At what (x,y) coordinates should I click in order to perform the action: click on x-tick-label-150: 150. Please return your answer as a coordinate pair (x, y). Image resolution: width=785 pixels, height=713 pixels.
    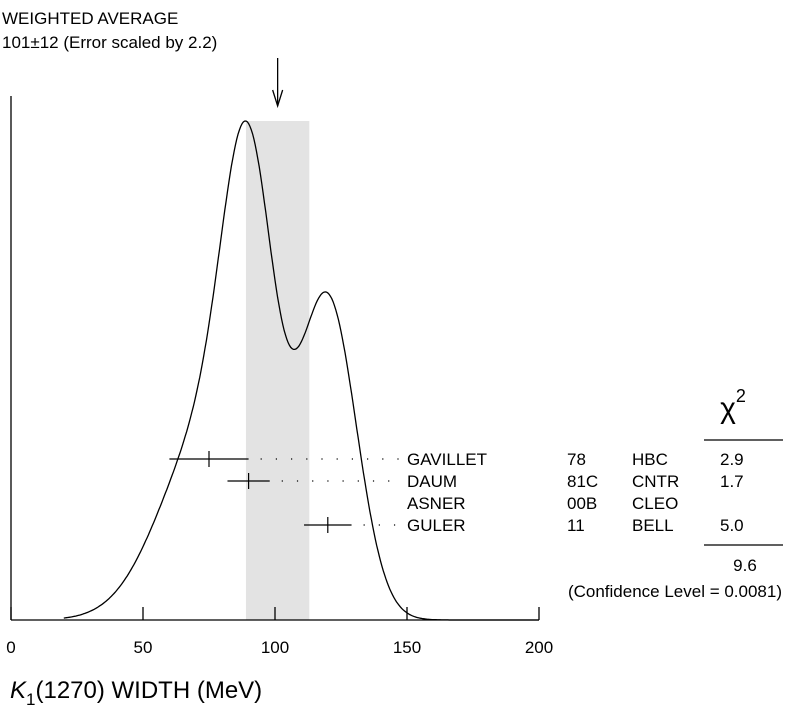
    Looking at the image, I should click on (407, 647).